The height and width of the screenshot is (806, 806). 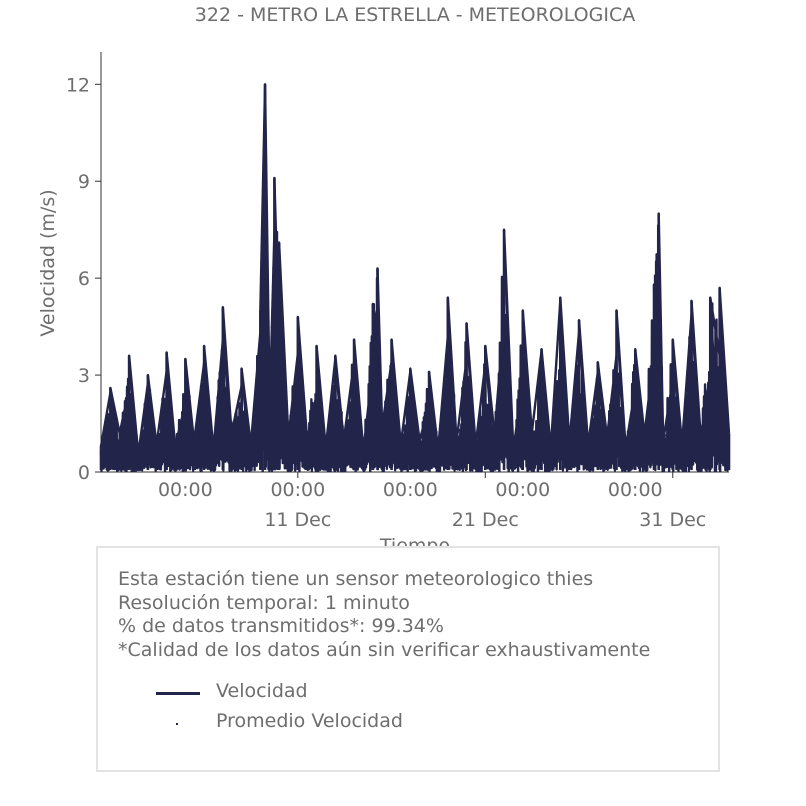 What do you see at coordinates (78, 85) in the screenshot?
I see `y-tick-label: 12` at bounding box center [78, 85].